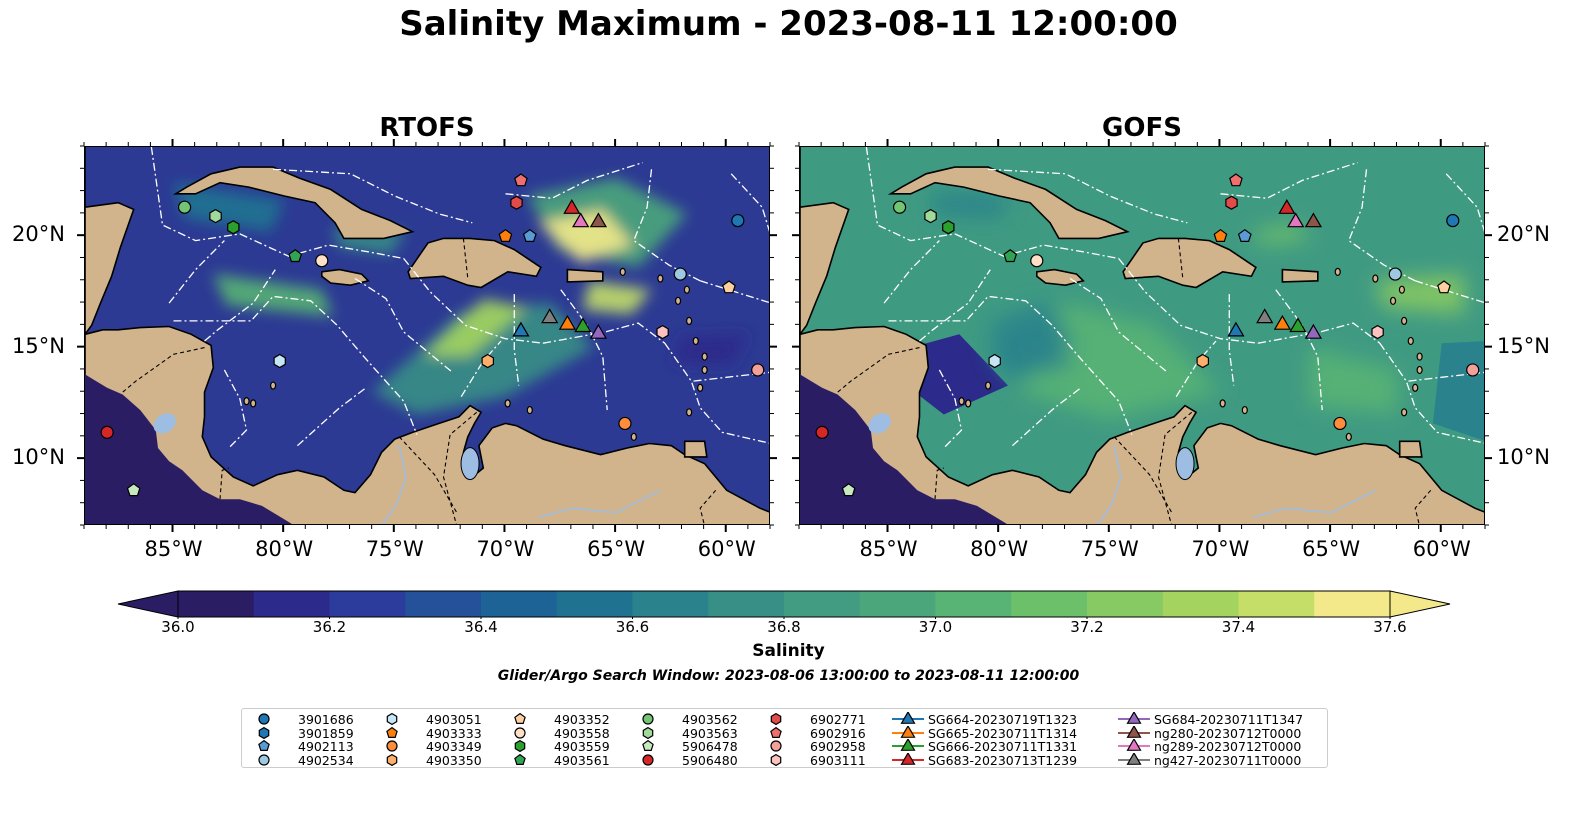 The width and height of the screenshot is (1577, 827). Describe the element at coordinates (1238, 627) in the screenshot. I see `colorbar-tick-label: 37.4` at that location.